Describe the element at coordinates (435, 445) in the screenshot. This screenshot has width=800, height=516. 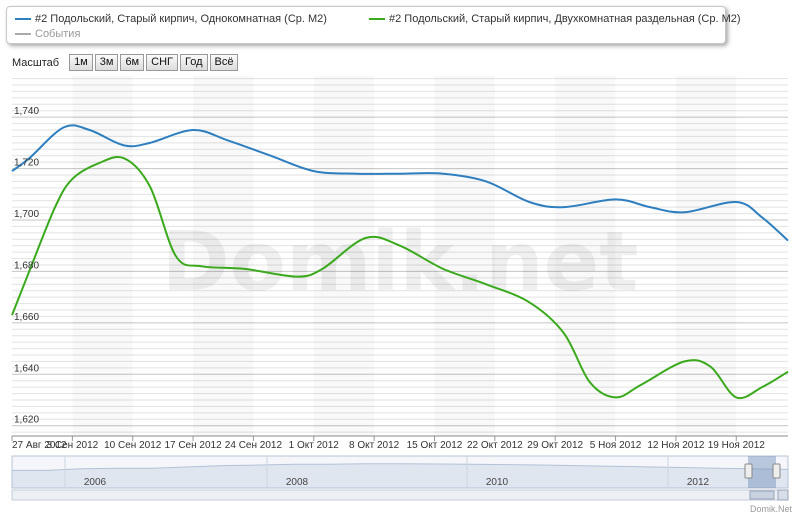
I see `x-tick-label: 15 Окт 2012` at that location.